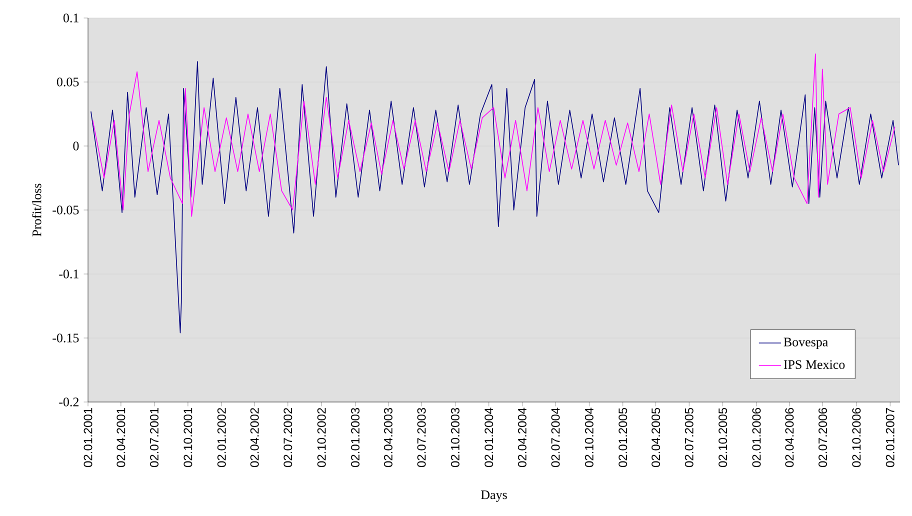 This screenshot has width=912, height=516. Describe the element at coordinates (288, 438) in the screenshot. I see `x-tick-label: 02.07.2002` at that location.